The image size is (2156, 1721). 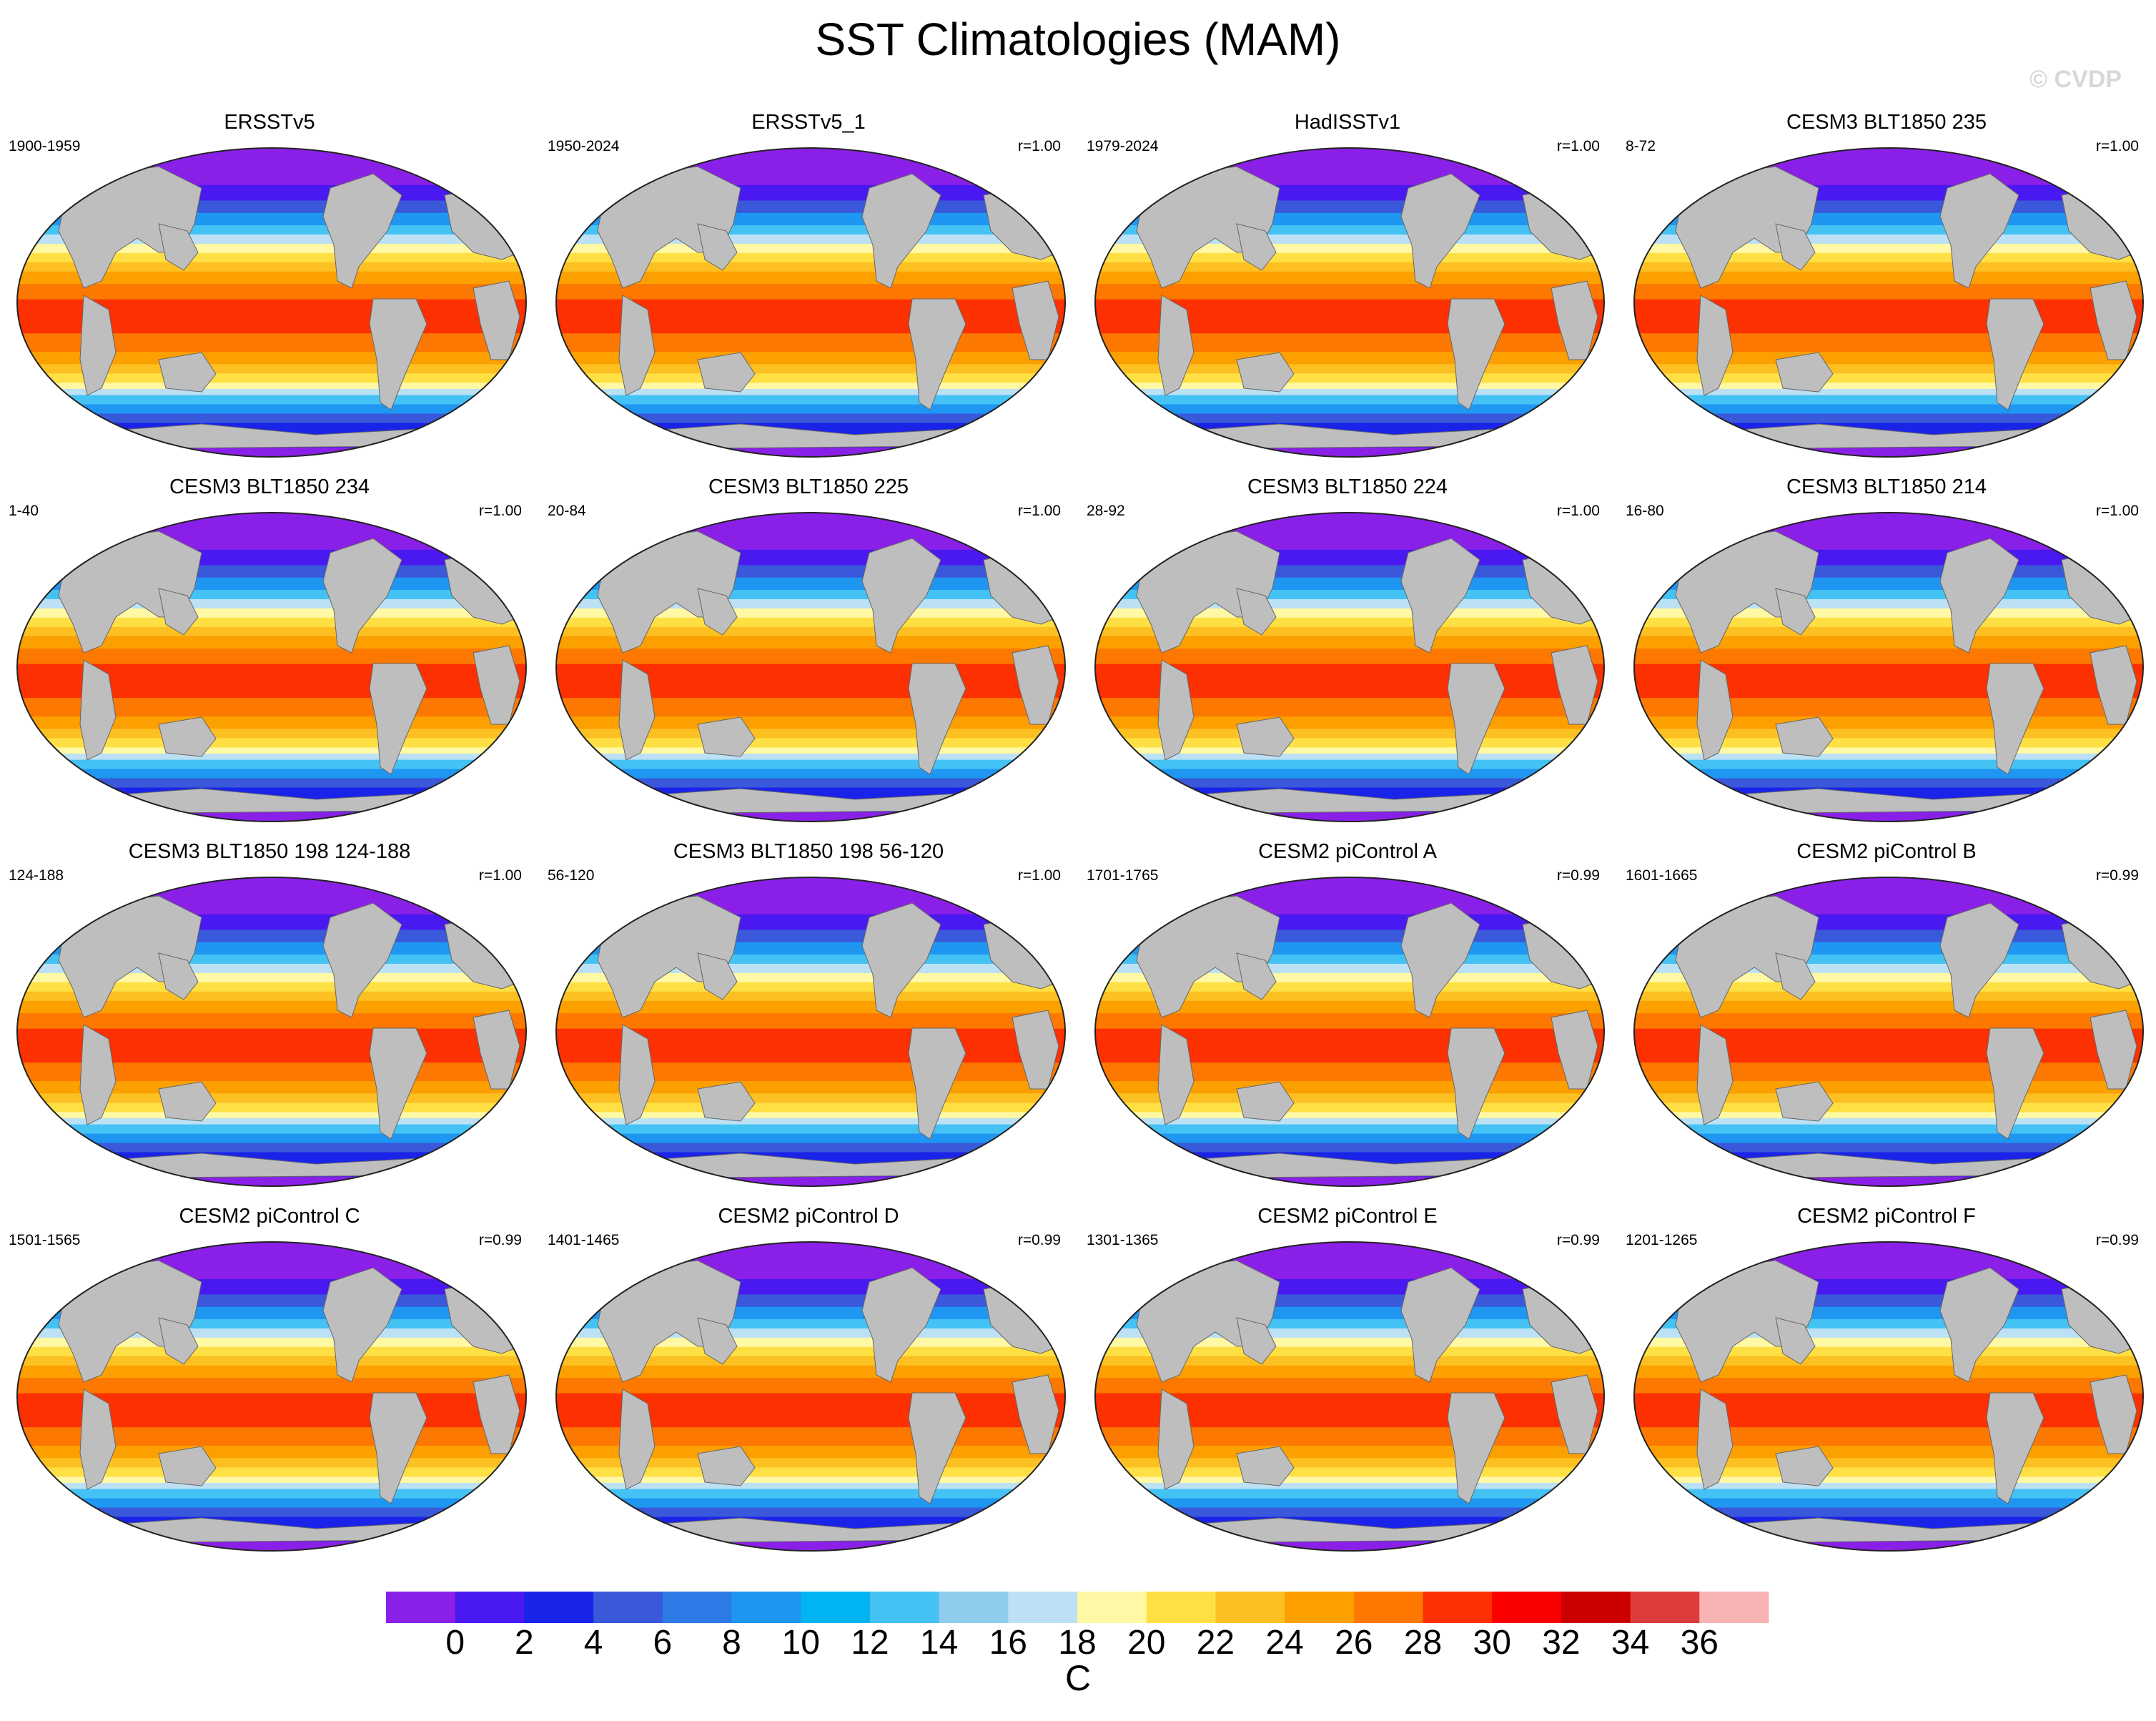 What do you see at coordinates (1662, 876) in the screenshot?
I see `panel-year-range: 1601-1665` at bounding box center [1662, 876].